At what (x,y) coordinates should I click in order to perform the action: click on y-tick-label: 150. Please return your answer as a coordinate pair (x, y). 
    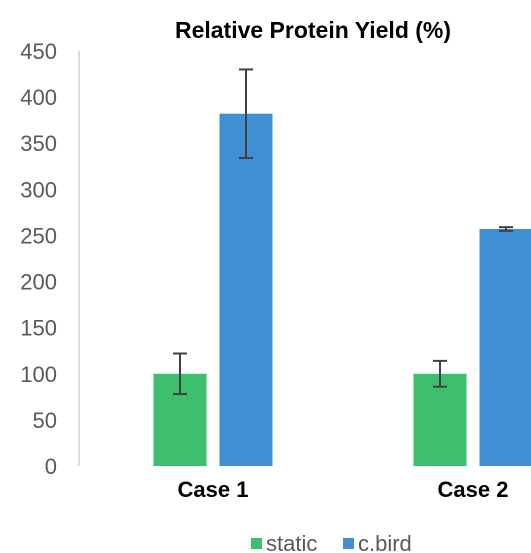
    Looking at the image, I should click on (38, 328).